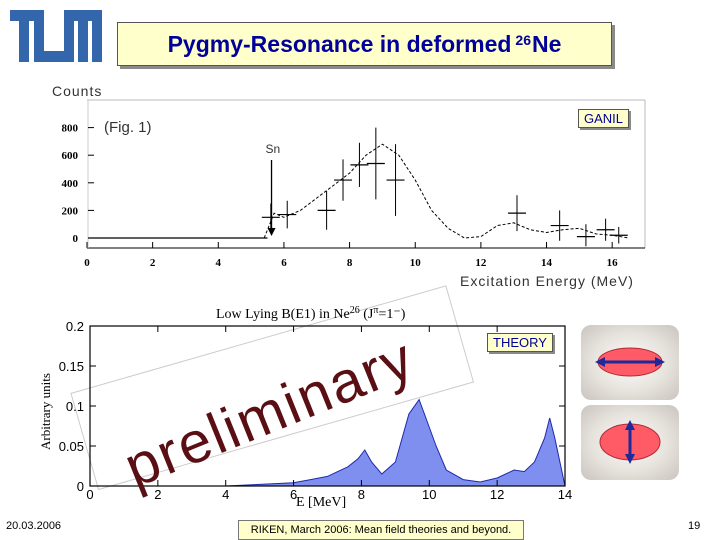  I want to click on ganil-label: GANIL, so click(604, 118).